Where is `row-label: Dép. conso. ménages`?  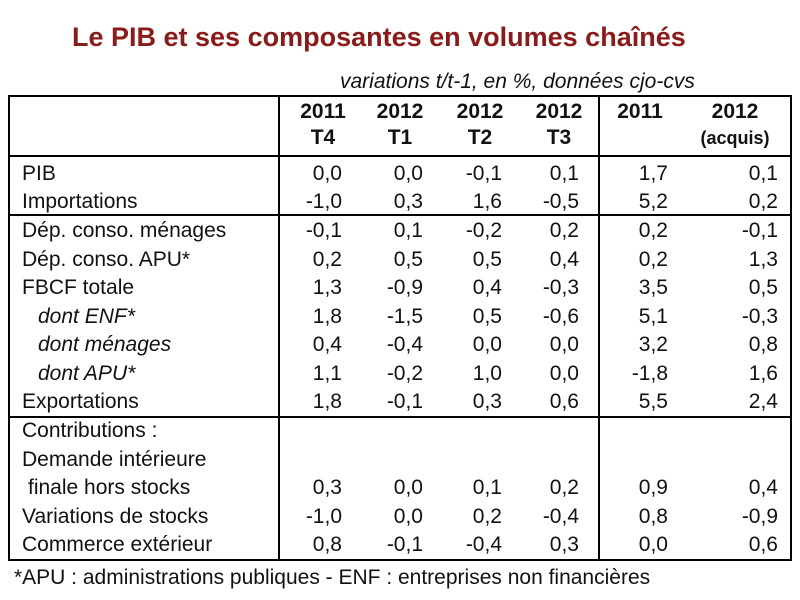 row-label: Dép. conso. ménages is located at coordinates (124, 230).